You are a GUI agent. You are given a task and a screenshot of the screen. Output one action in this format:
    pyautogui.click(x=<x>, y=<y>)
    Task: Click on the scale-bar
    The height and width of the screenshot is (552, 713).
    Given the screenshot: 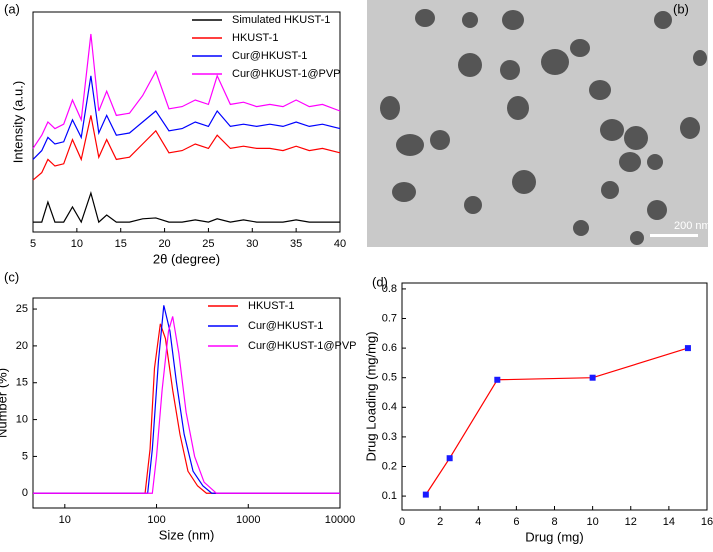 What is the action you would take?
    pyautogui.click(x=674, y=235)
    